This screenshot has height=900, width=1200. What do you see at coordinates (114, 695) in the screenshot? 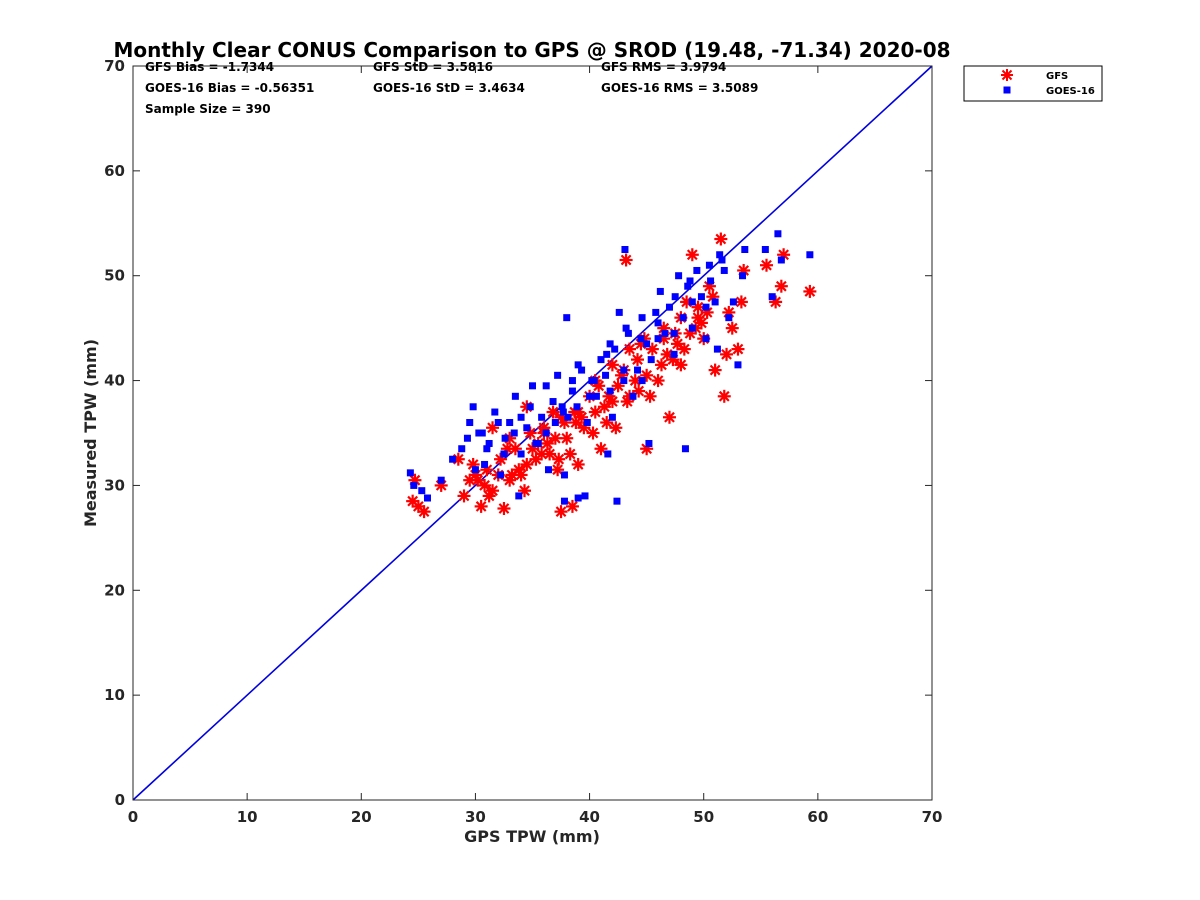
I see `y-tick-label: 10` at bounding box center [114, 695].